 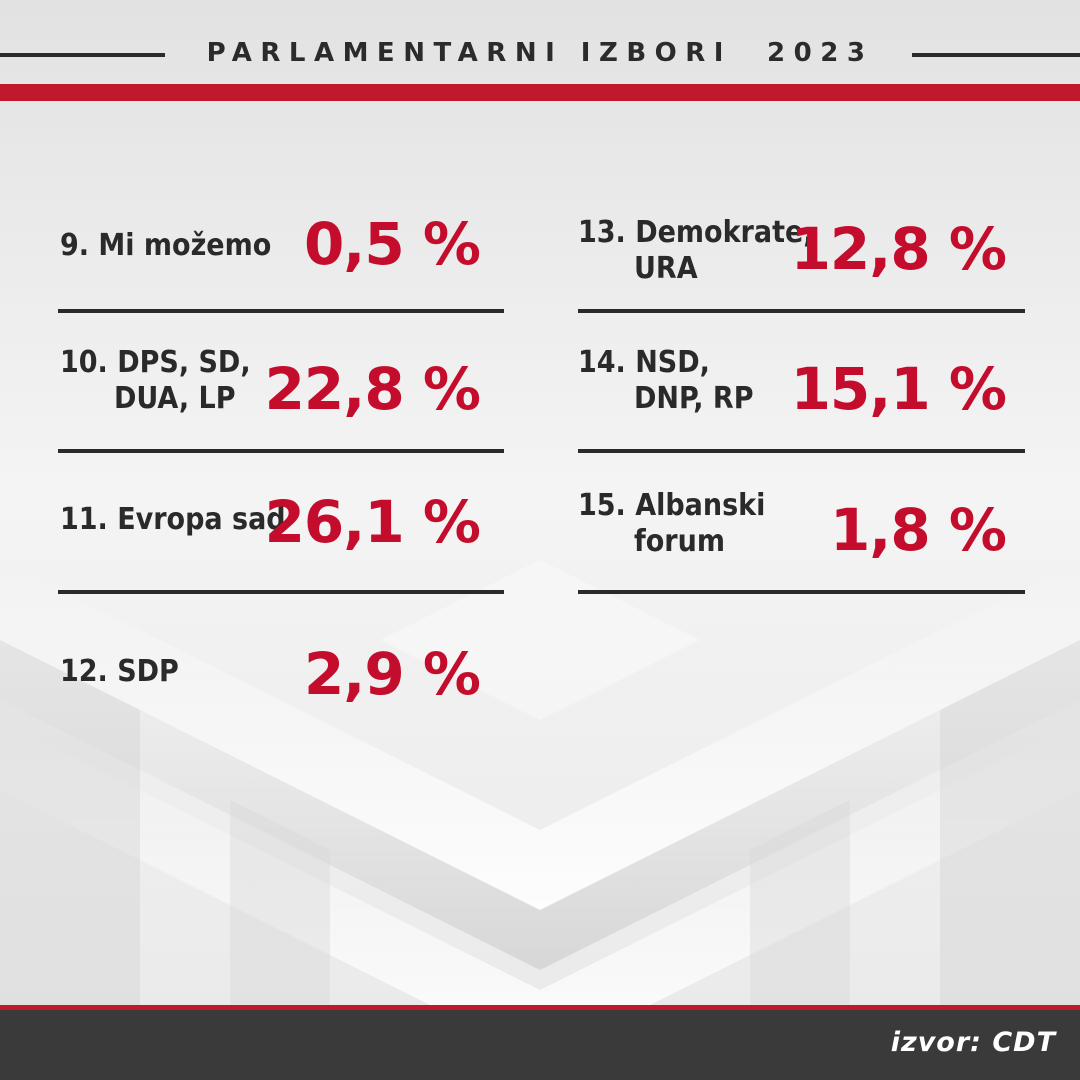 I want to click on result-entry-14: 14. NSD, DNP, RP 15,1 %, so click(x=792, y=390).